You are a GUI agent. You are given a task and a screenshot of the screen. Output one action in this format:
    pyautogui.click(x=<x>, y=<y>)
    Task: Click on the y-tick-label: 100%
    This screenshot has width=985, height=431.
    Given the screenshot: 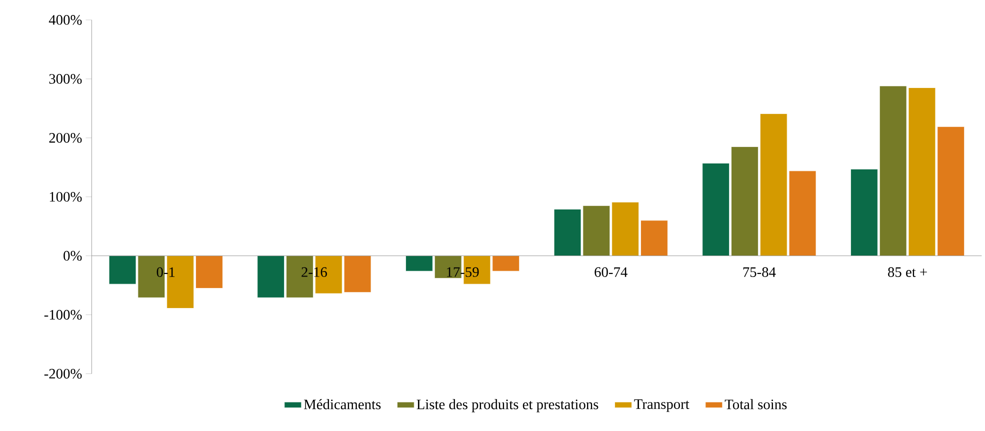 What is the action you would take?
    pyautogui.click(x=66, y=197)
    